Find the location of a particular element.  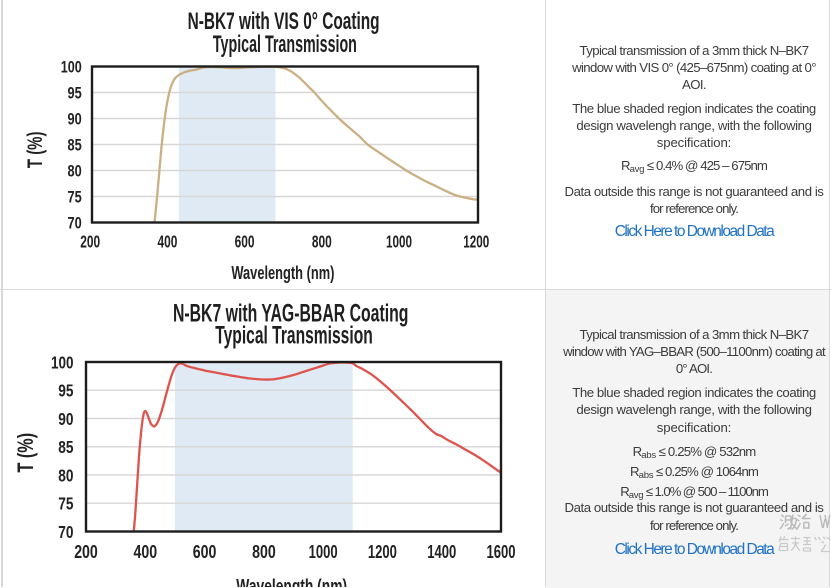

svg-text: 1400 is located at coordinates (441, 551).